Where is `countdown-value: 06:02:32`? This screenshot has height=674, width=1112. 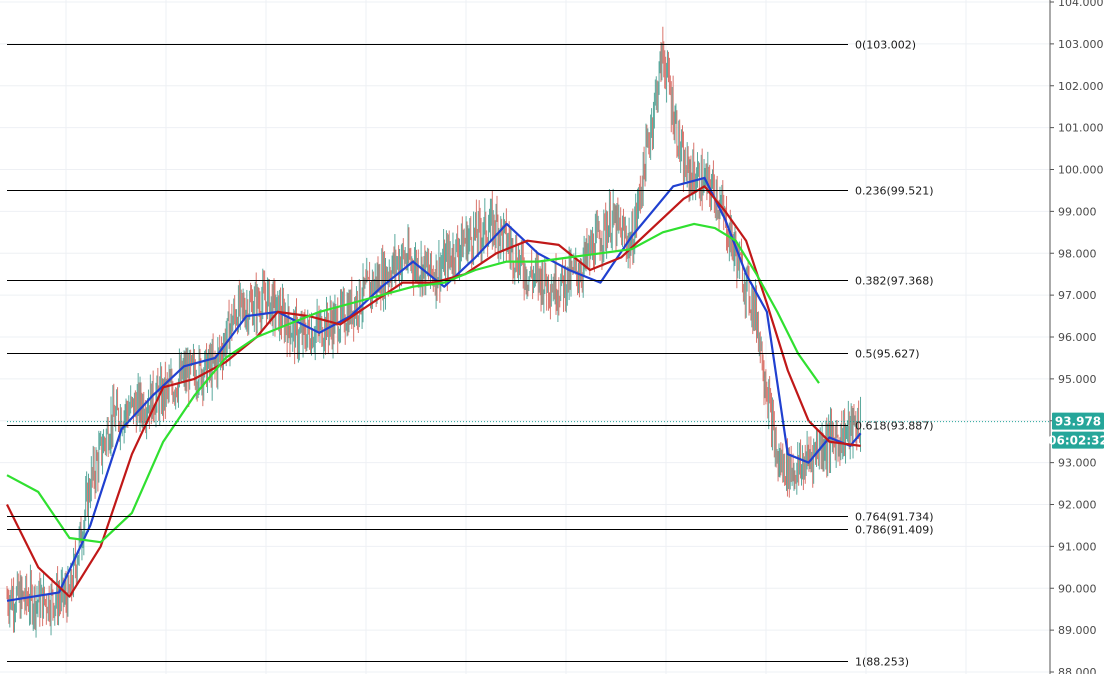 countdown-value: 06:02:32 is located at coordinates (1078, 441).